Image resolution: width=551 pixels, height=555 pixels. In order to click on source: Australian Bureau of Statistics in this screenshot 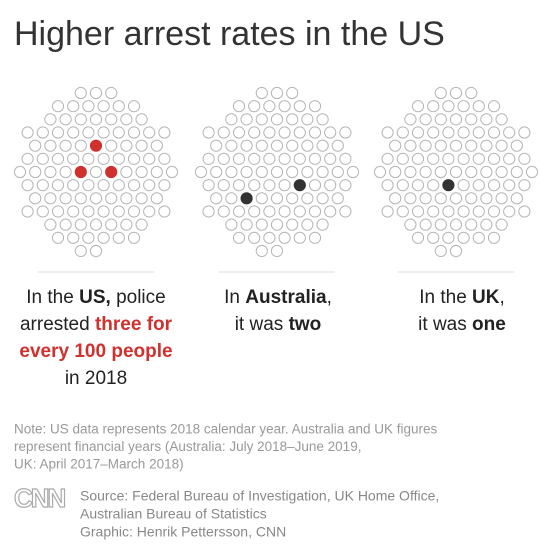, I will do `click(173, 514)`.